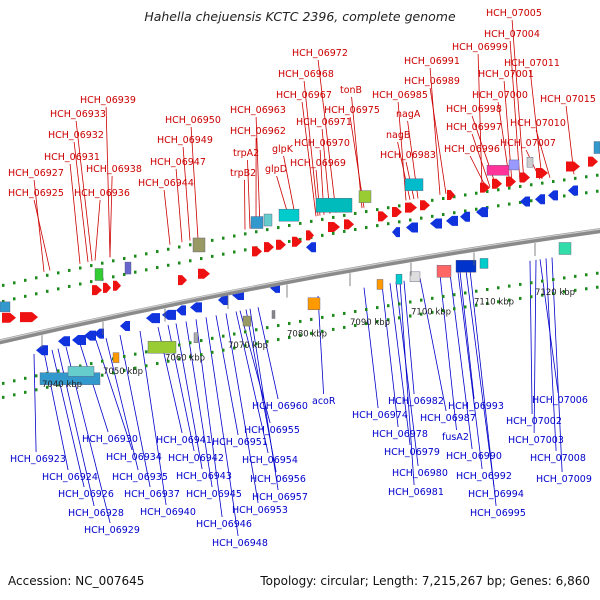 This screenshot has width=600, height=600. Describe the element at coordinates (36, 193) in the screenshot. I see `gene-label: HCH_06925` at that location.